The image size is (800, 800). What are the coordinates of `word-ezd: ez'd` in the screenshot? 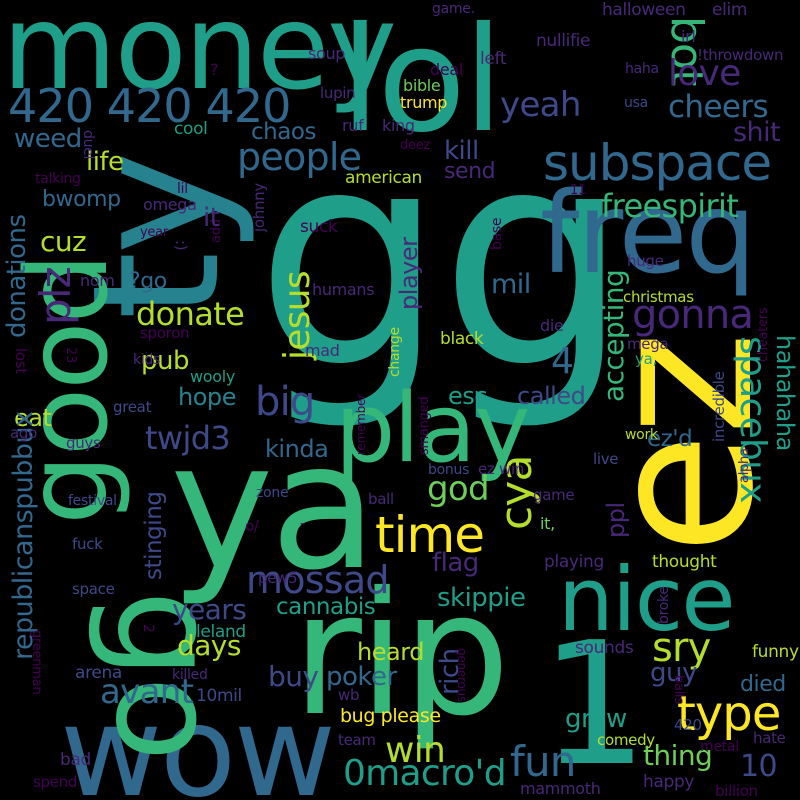 It's located at (670, 439).